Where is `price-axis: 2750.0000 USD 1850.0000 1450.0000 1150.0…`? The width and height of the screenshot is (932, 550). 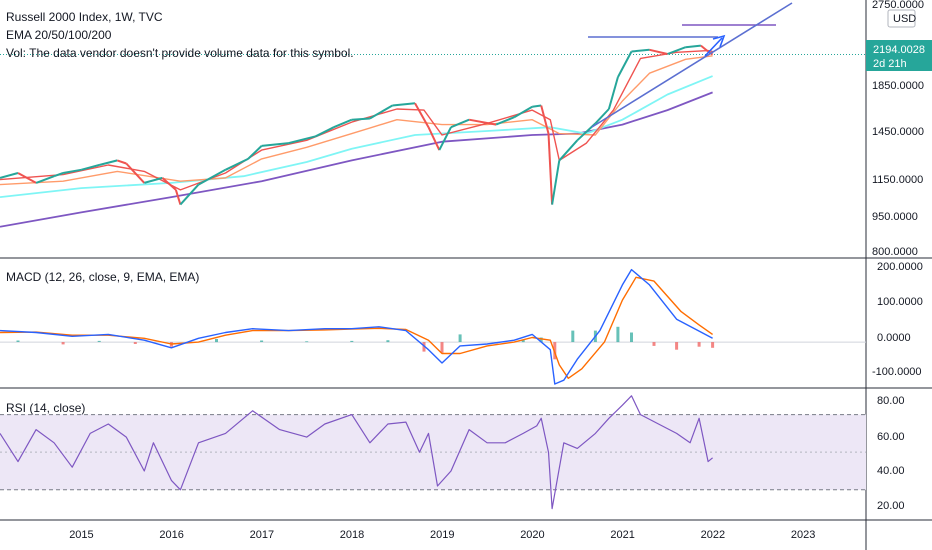 price-axis: 2750.0000 USD 1850.0000 1450.0000 1150.0… is located at coordinates (899, 129).